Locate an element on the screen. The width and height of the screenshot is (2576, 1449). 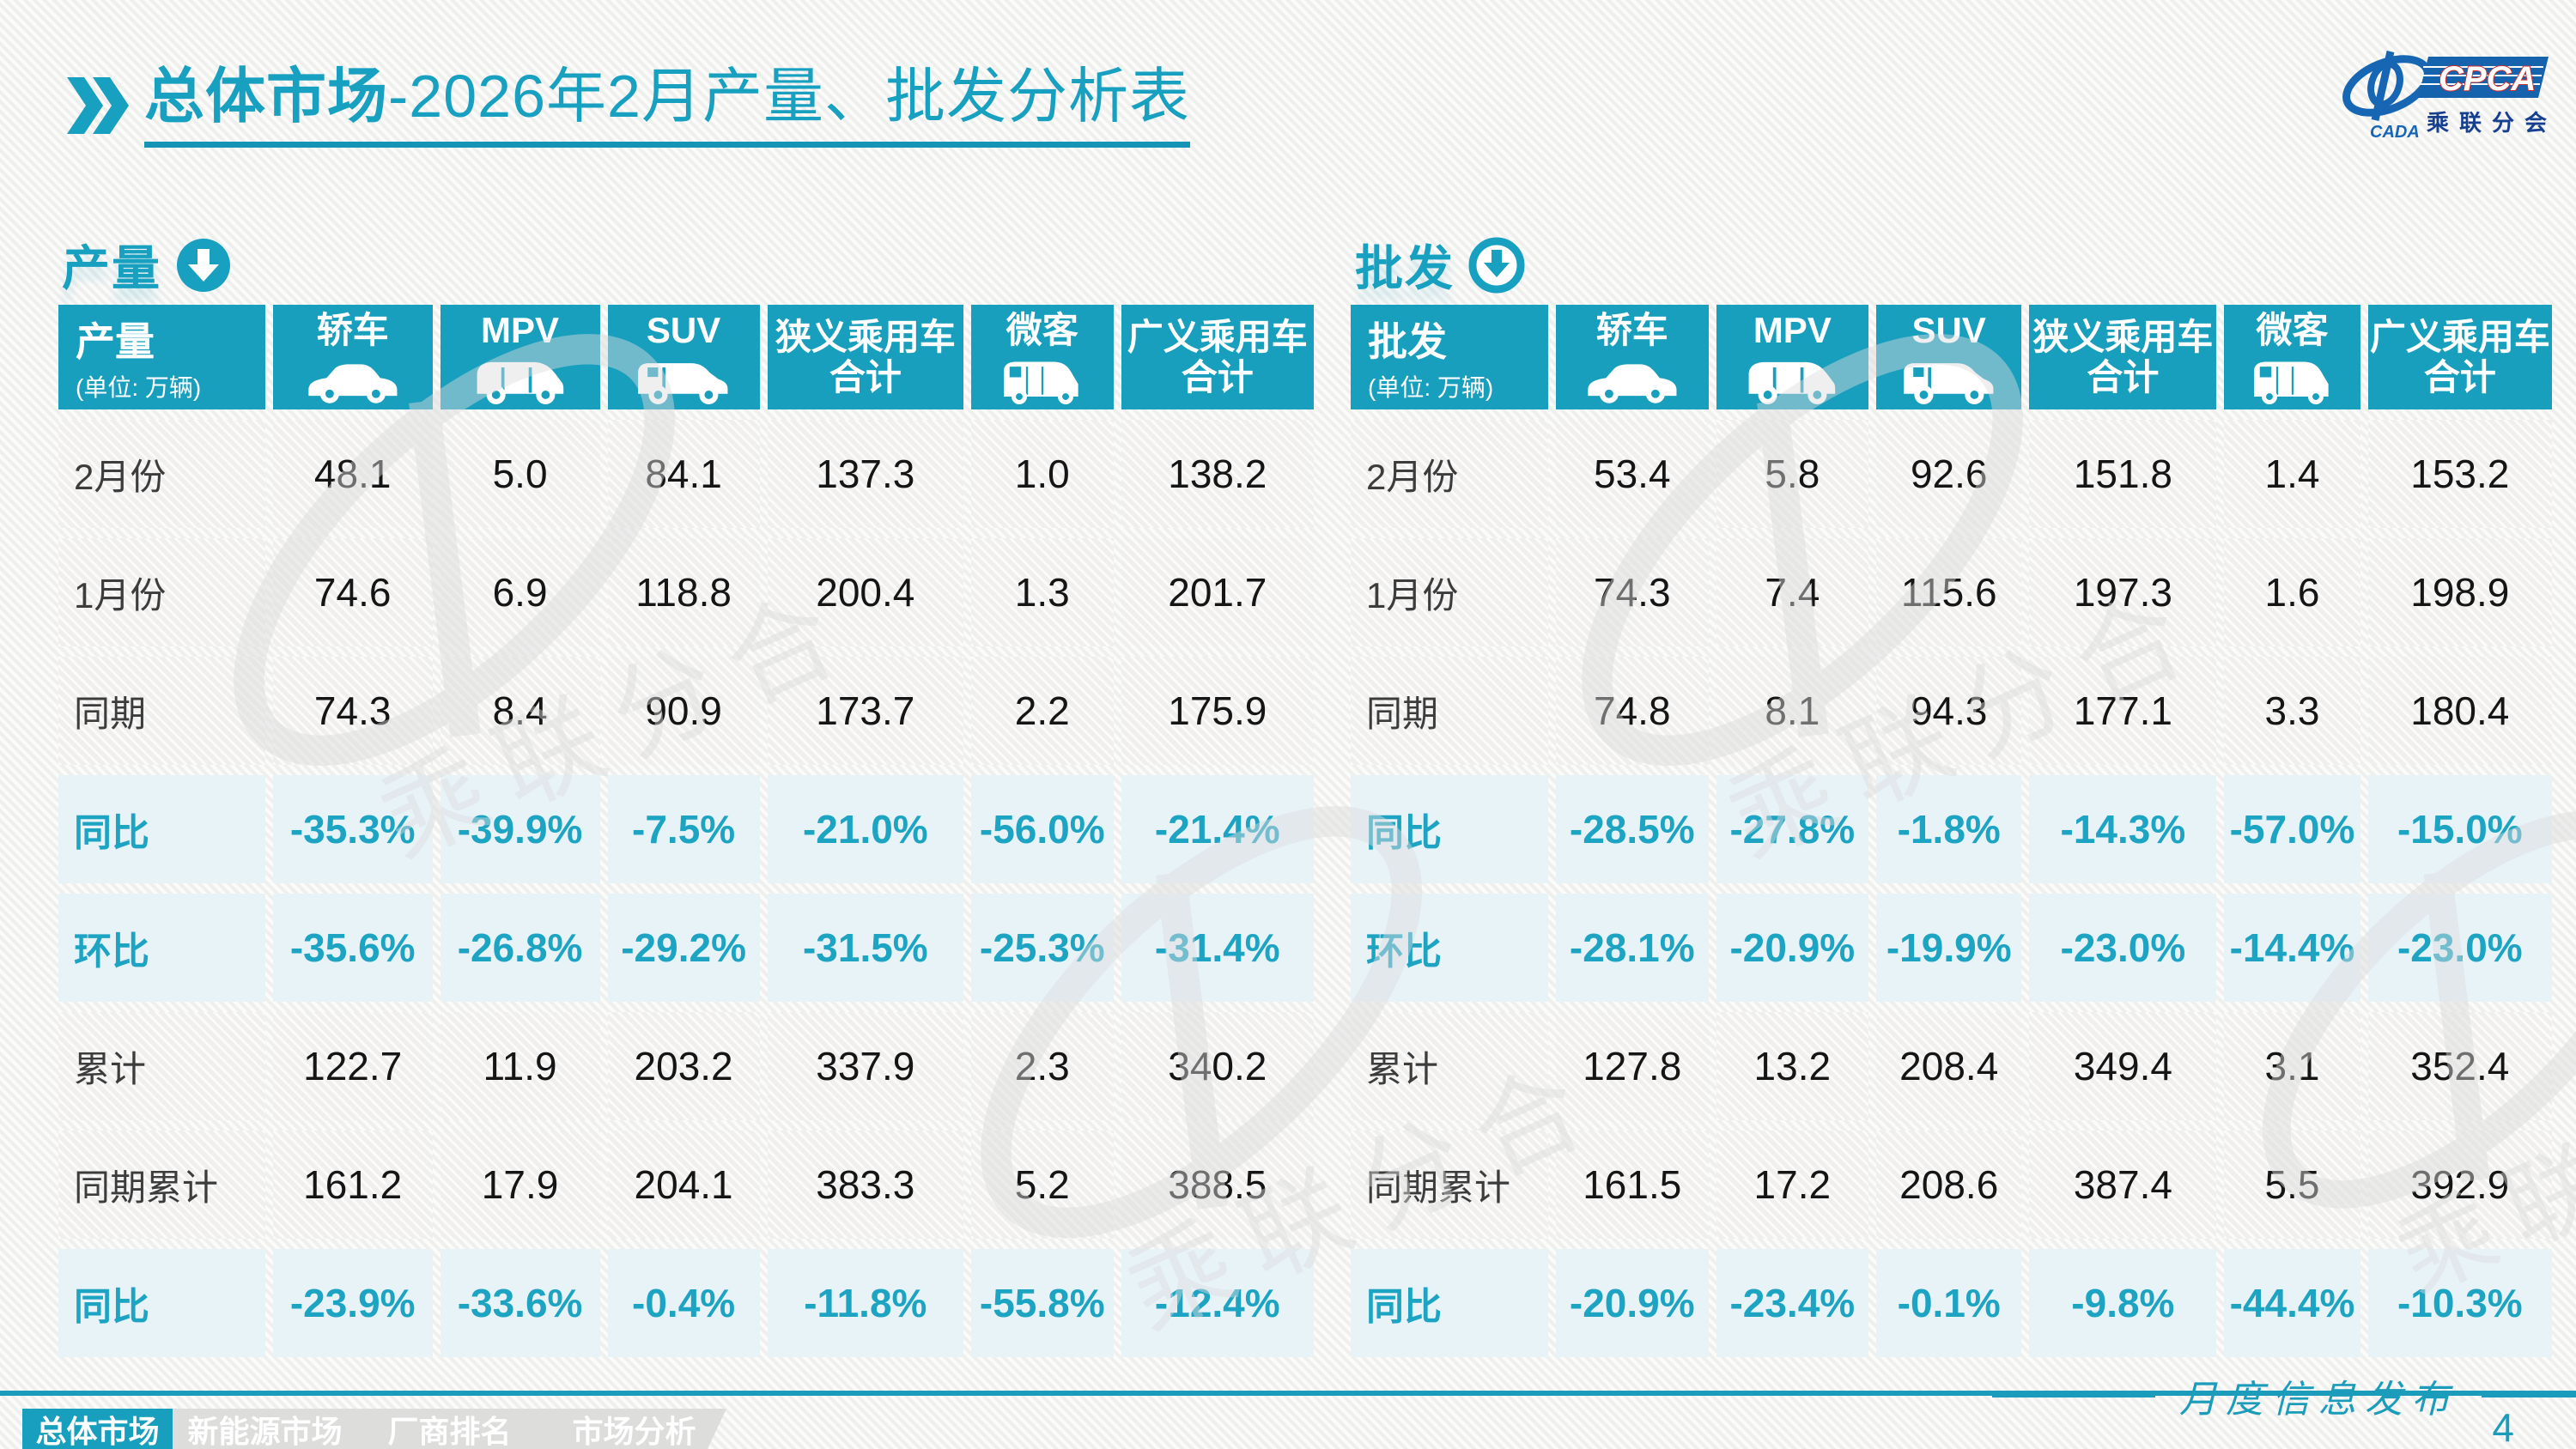
value-cell: 200.4 is located at coordinates (865, 592).